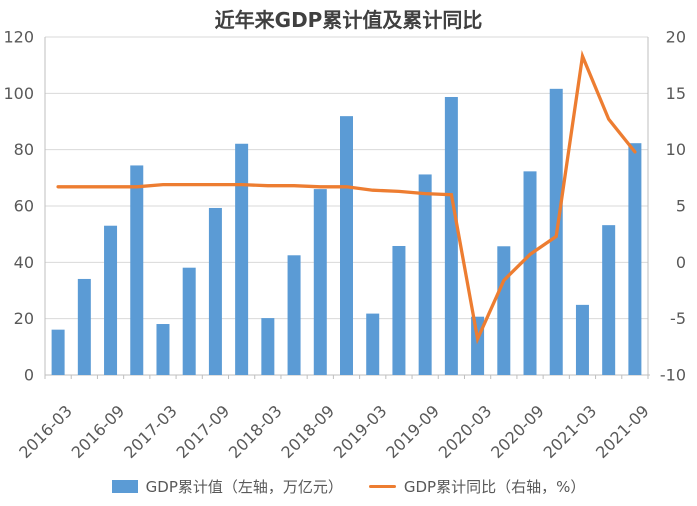 This screenshot has width=697, height=506. I want to click on x-axis-tick-label: 2017-09, so click(203, 431).